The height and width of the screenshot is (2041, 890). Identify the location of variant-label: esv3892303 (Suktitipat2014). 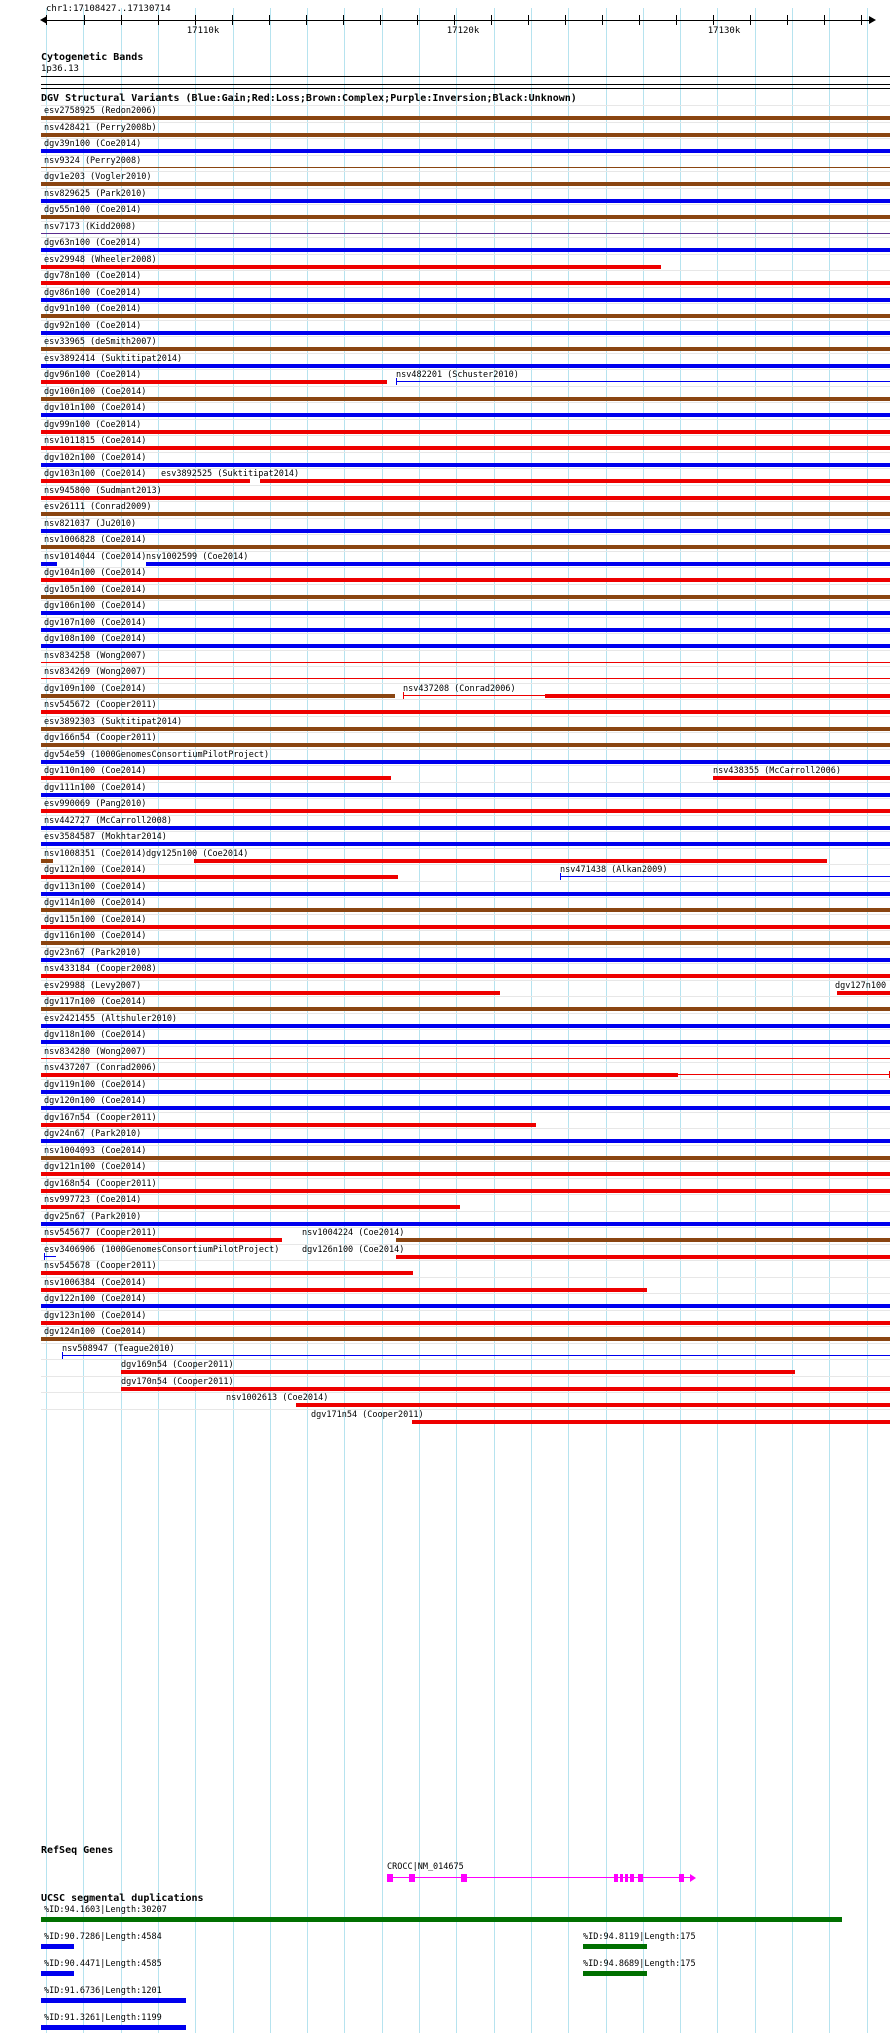
(113, 721).